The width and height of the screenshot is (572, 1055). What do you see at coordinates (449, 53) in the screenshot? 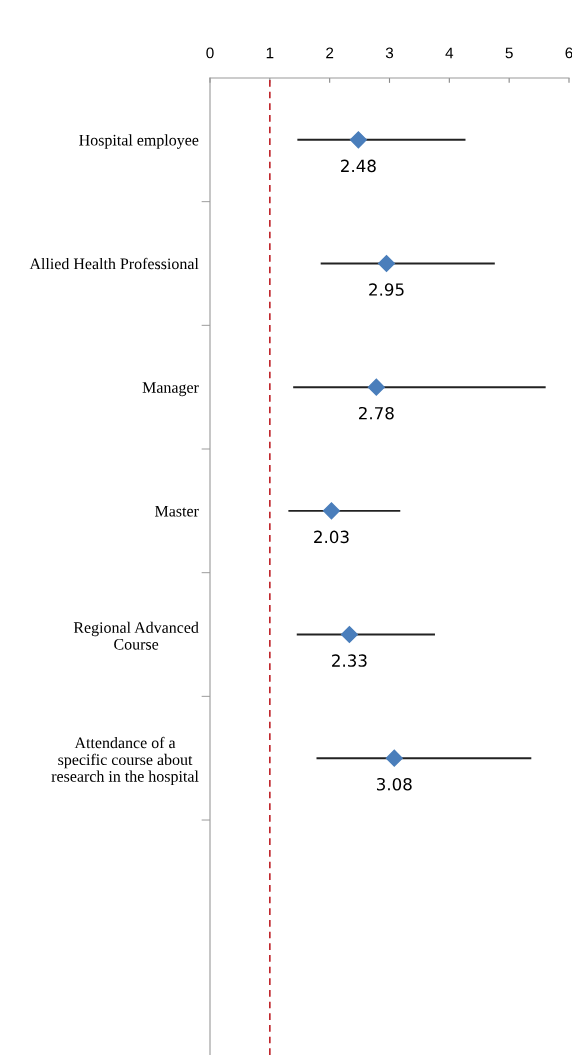
I see `x-tick-label: 4` at bounding box center [449, 53].